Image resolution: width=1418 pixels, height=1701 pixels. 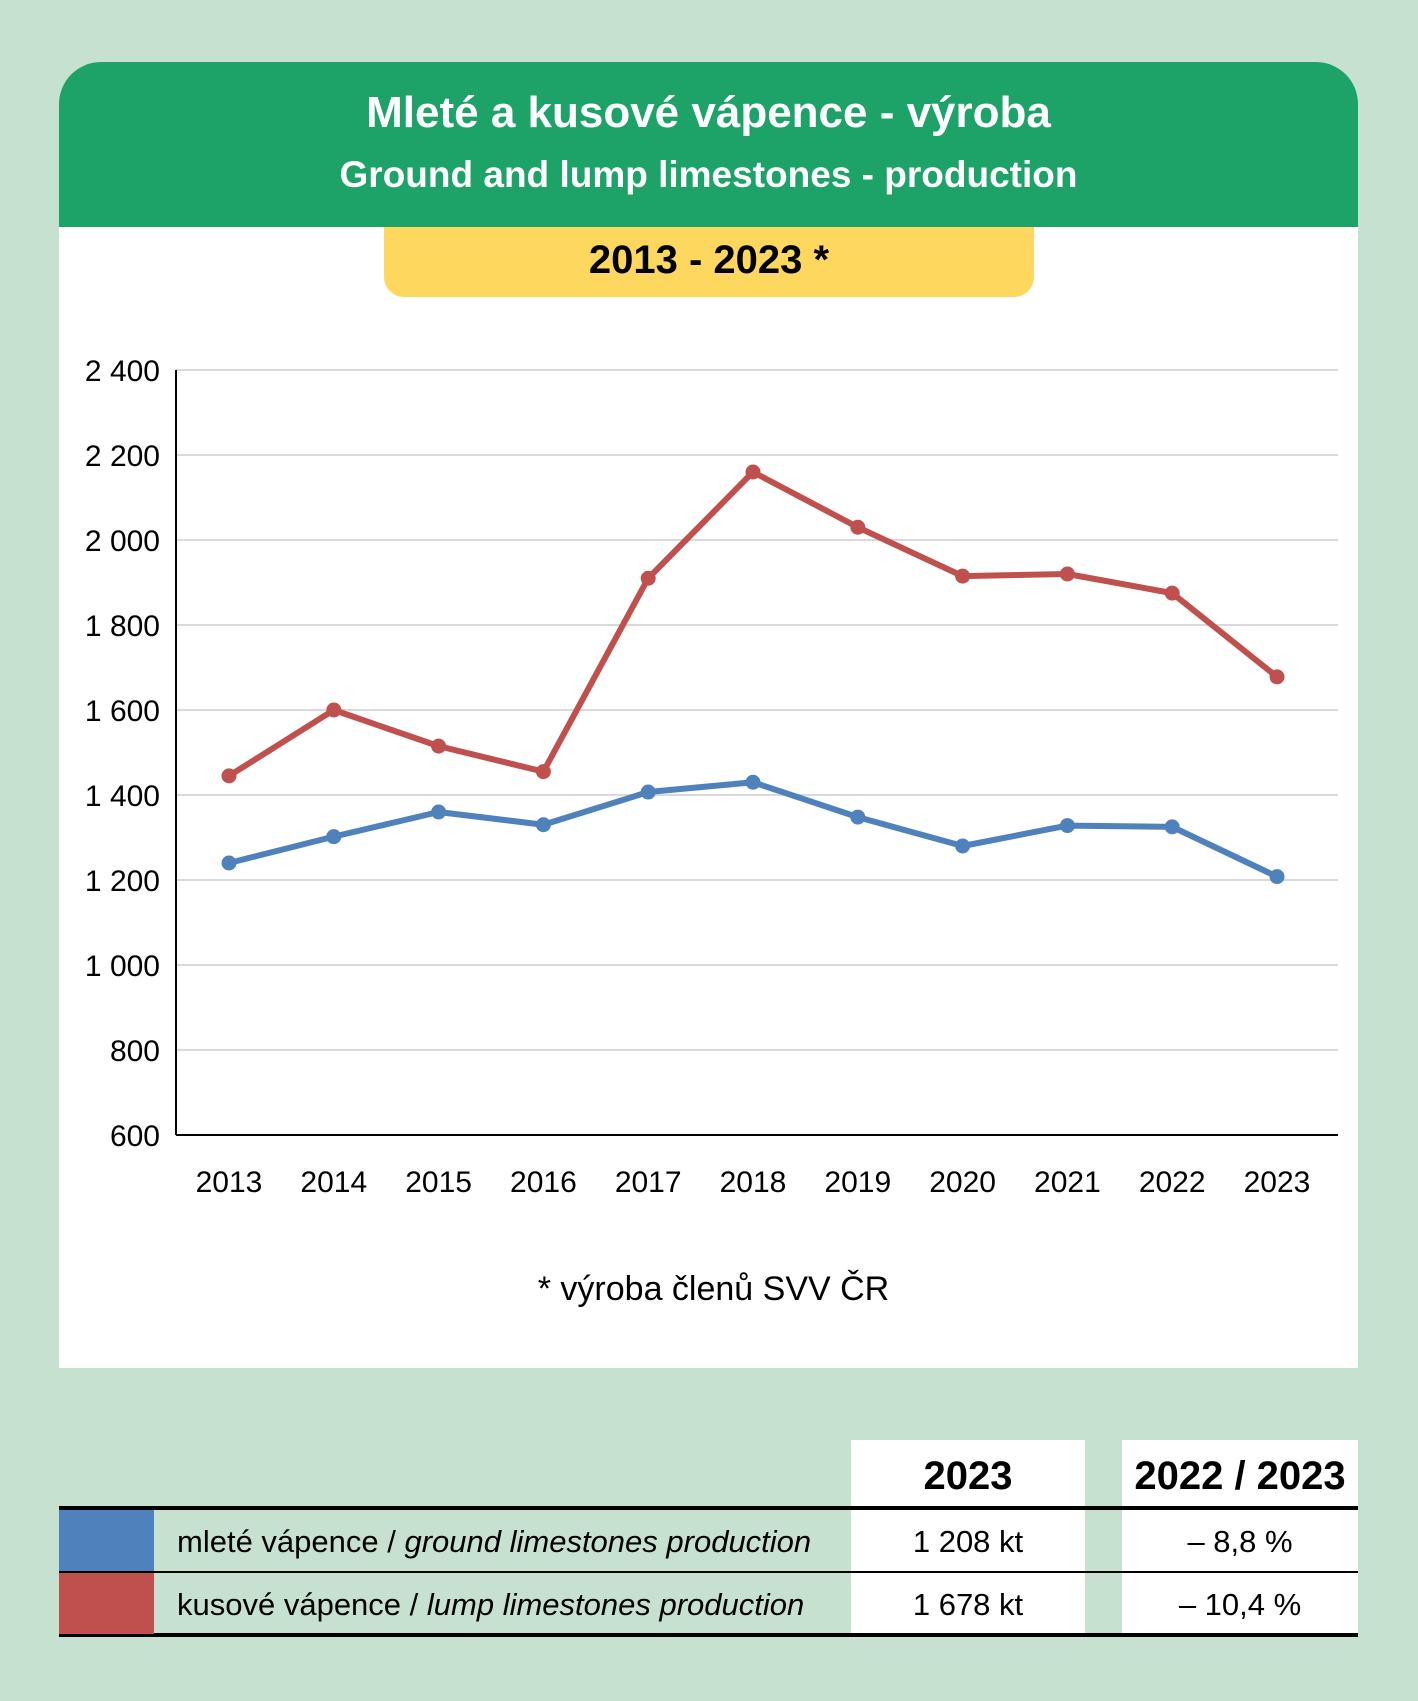 I want to click on table-row-divider, so click(x=708, y=1572).